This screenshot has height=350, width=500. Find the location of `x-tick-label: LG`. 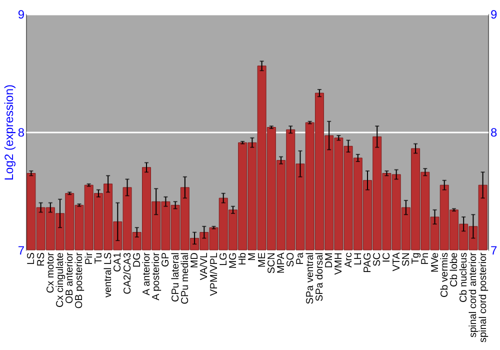

x-tick-label: LG is located at coordinates (224, 259).